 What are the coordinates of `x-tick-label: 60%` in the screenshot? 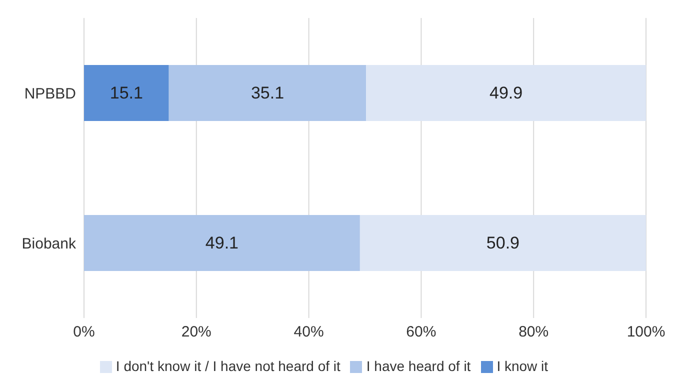 It's located at (421, 332).